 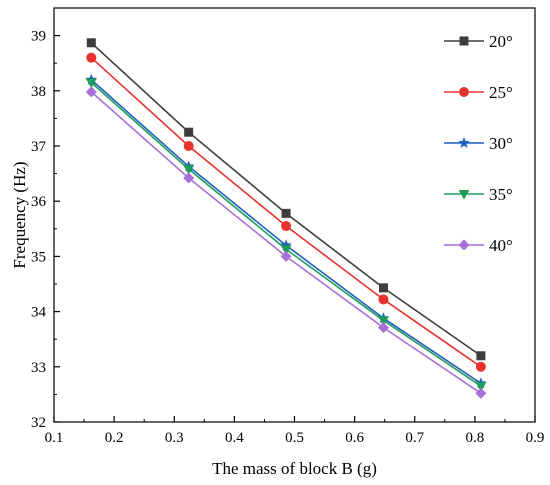 I want to click on legend-label: 25°, so click(x=501, y=92).